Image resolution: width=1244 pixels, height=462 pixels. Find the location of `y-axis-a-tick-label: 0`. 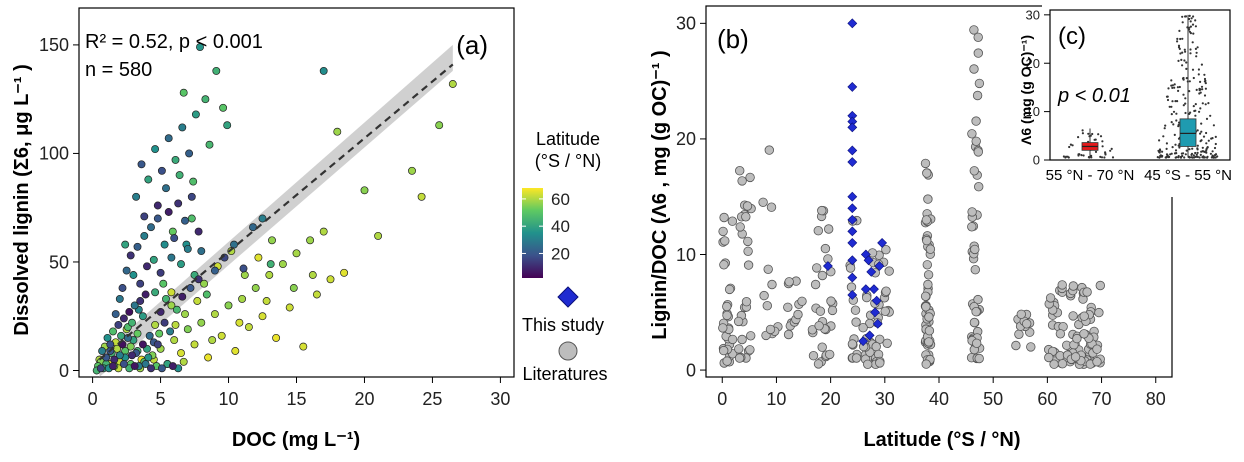

y-axis-a-tick-label: 0 is located at coordinates (64, 371).